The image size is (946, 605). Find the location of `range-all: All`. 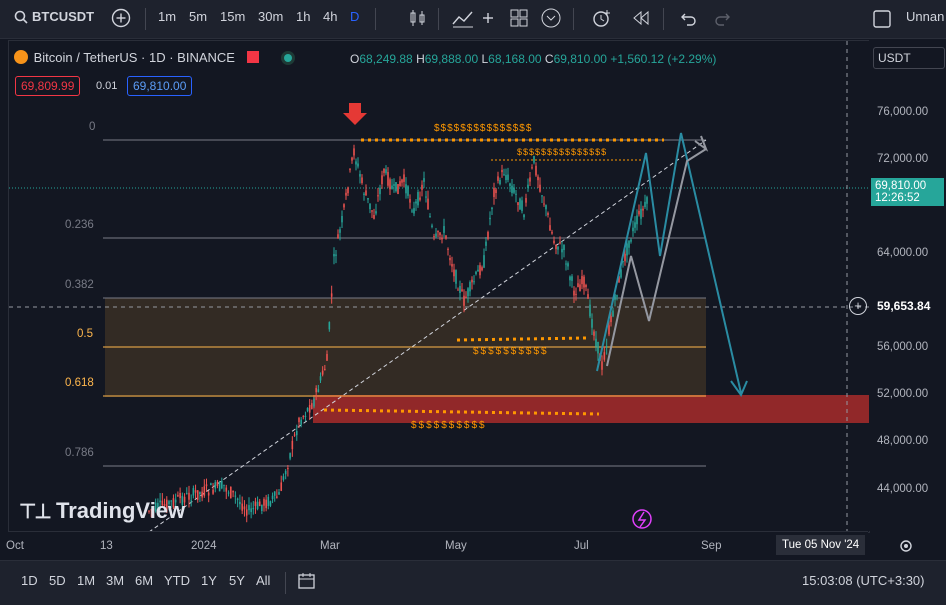

range-all: All is located at coordinates (263, 580).